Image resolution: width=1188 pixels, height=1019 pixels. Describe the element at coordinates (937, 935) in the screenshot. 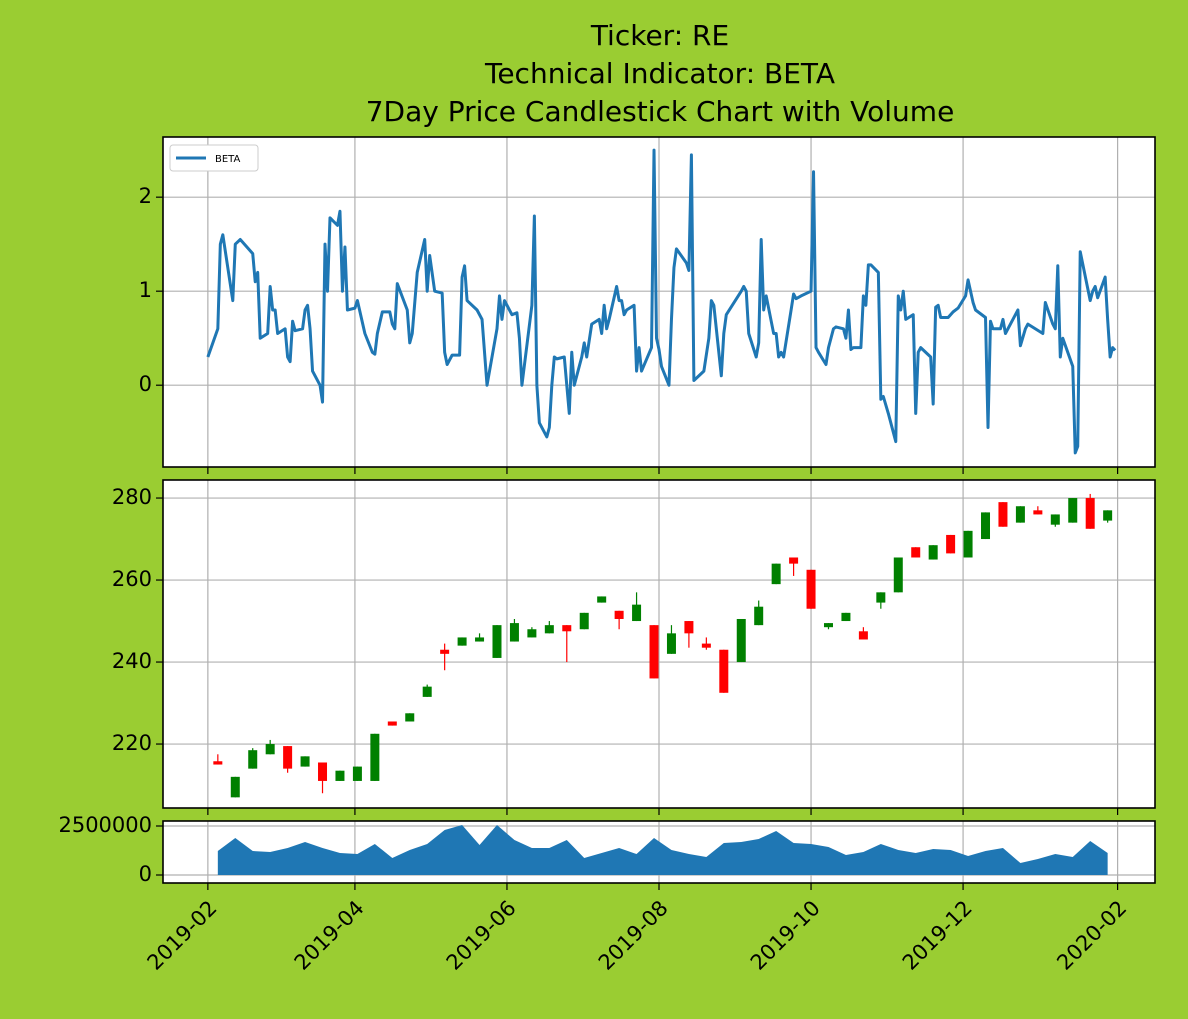

I see `x-tick-label: 2019-12` at that location.